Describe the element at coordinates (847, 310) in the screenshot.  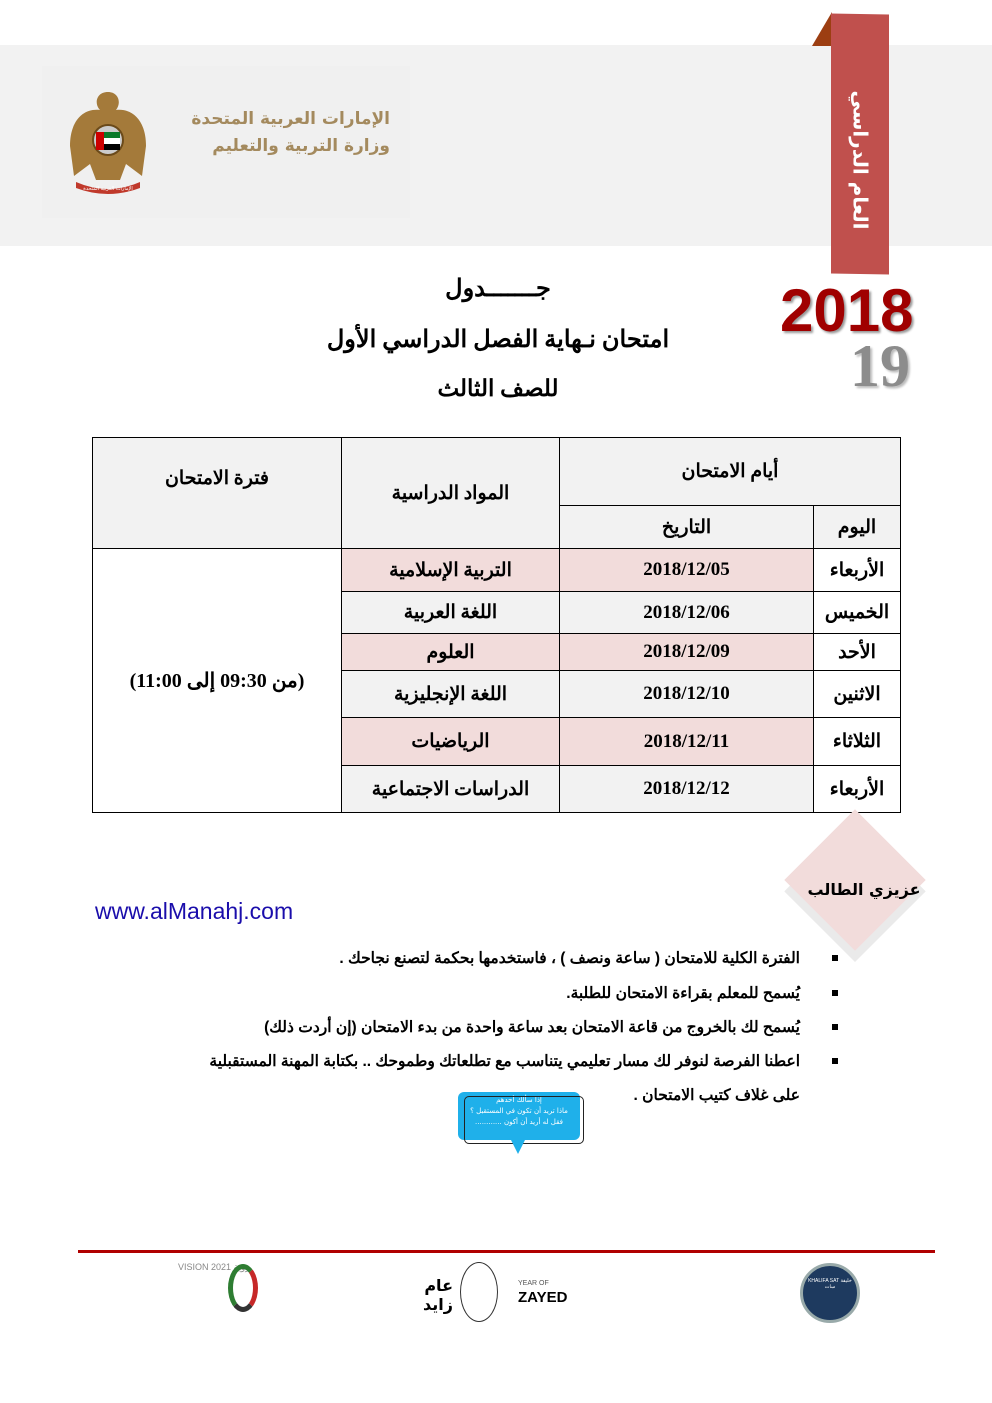
I see `year-main: 2018` at that location.